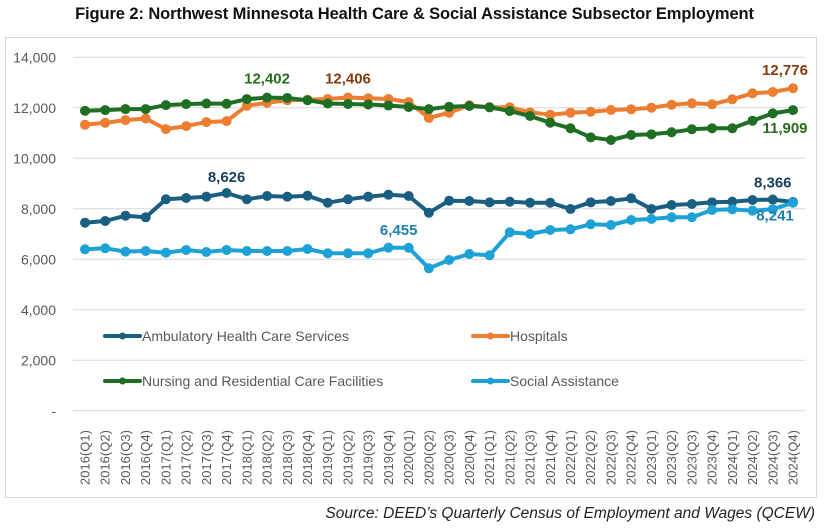 This screenshot has width=829, height=531. I want to click on legend-item: Ambulatory Health Care Services, so click(226, 336).